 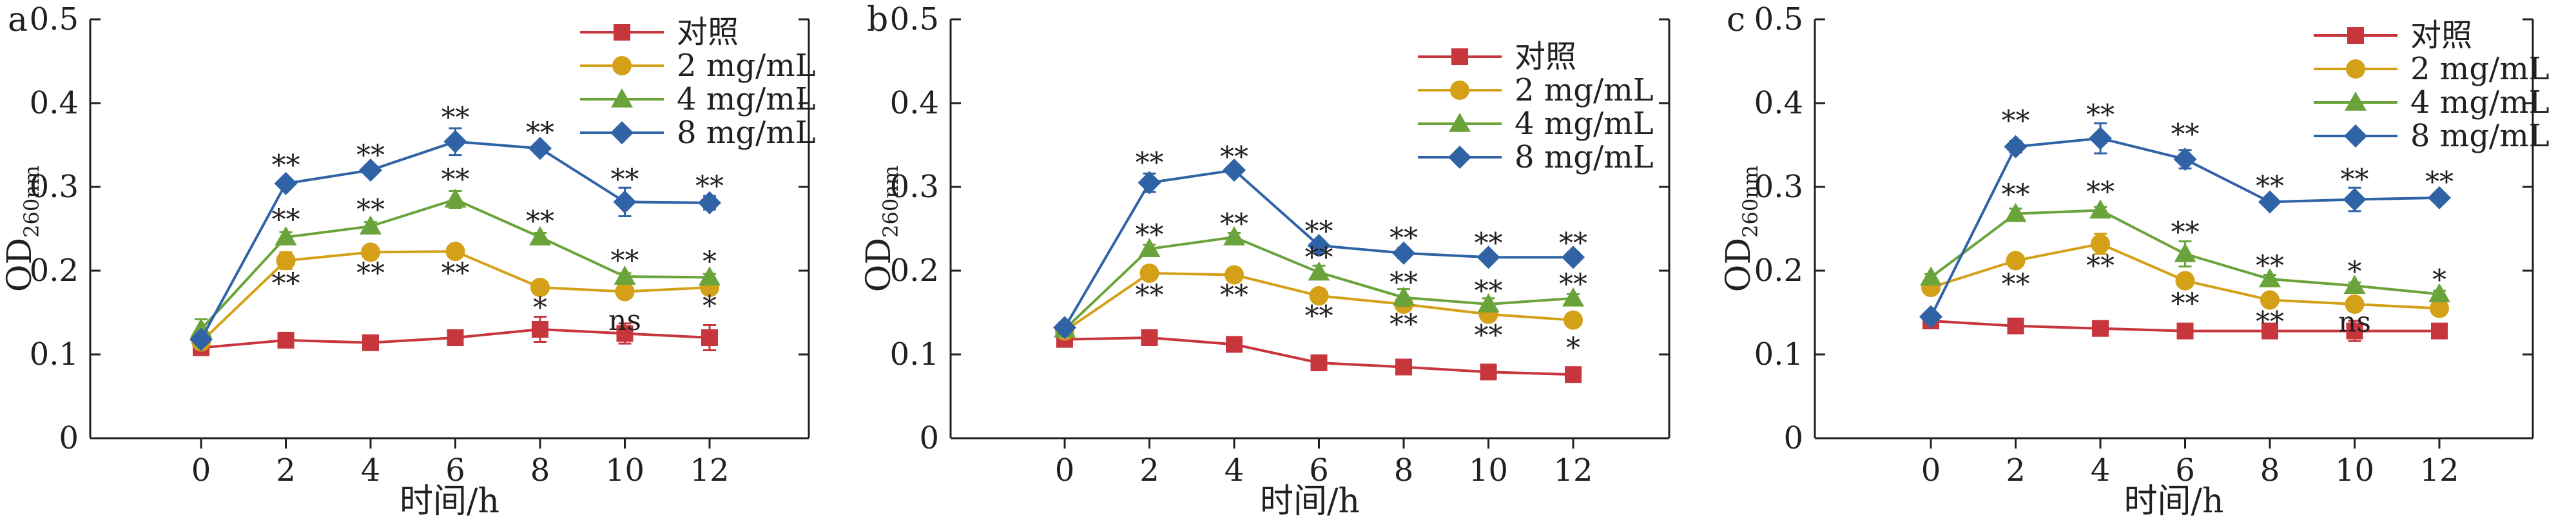 I want to click on x-tick-label: 4, so click(x=1234, y=470).